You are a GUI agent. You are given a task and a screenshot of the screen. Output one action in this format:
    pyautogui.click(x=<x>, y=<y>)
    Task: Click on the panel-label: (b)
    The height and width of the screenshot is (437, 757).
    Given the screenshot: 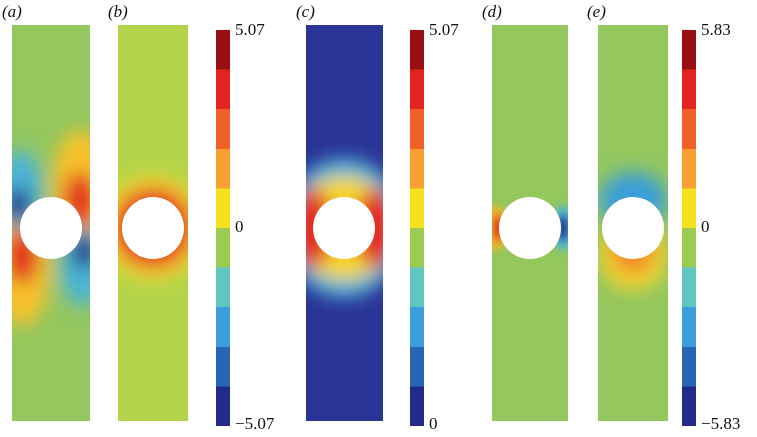 What is the action you would take?
    pyautogui.click(x=118, y=11)
    